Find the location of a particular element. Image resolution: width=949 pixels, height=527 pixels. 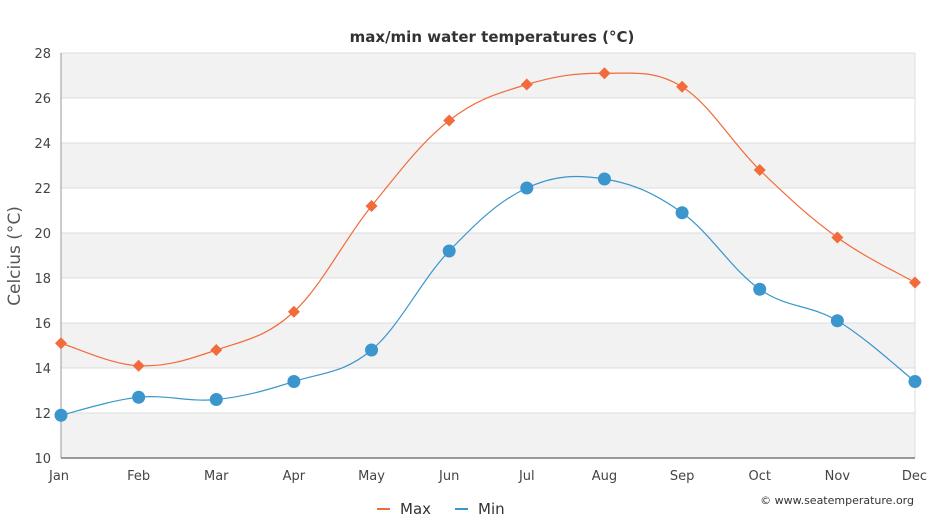

x-tick-label: Dec is located at coordinates (914, 476).